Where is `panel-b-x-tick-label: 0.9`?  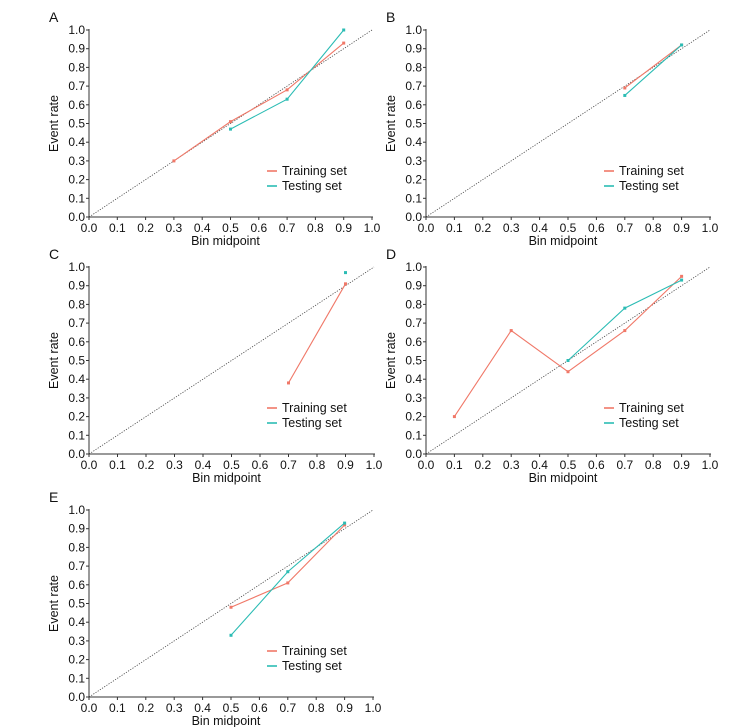 panel-b-x-tick-label: 0.9 is located at coordinates (681, 228).